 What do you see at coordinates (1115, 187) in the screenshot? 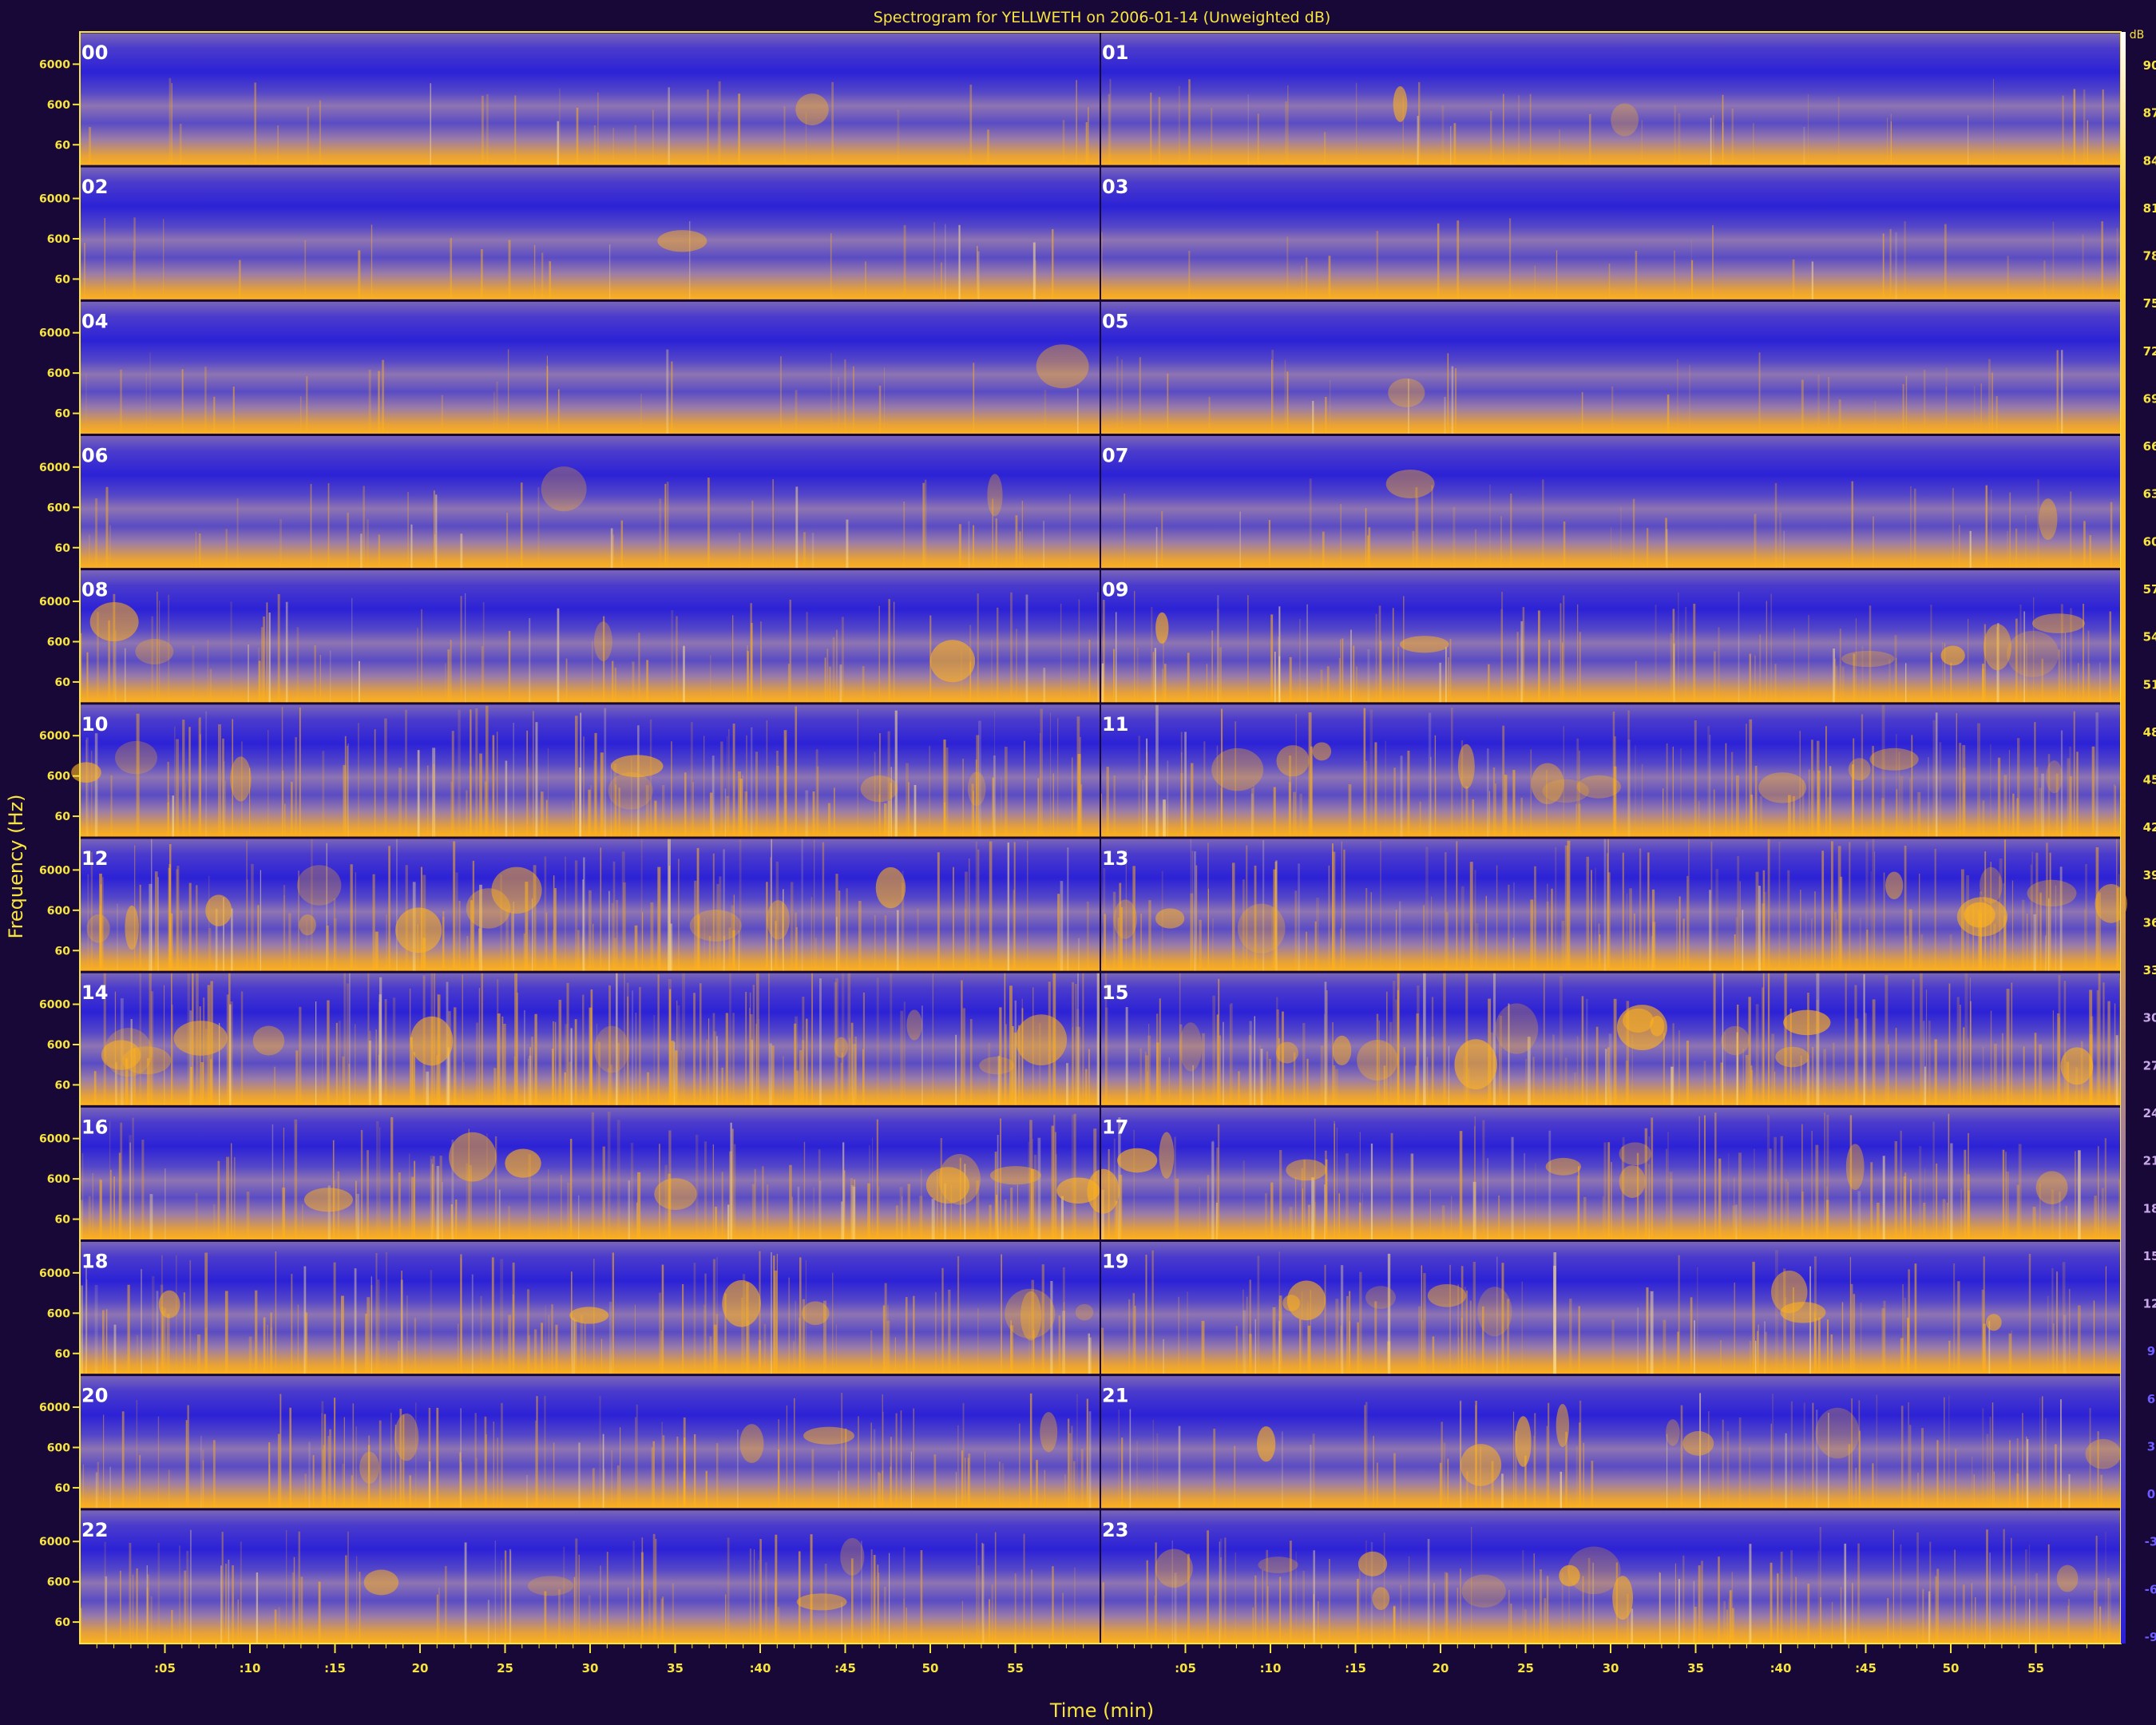
I see `hour-label: 03` at bounding box center [1115, 187].